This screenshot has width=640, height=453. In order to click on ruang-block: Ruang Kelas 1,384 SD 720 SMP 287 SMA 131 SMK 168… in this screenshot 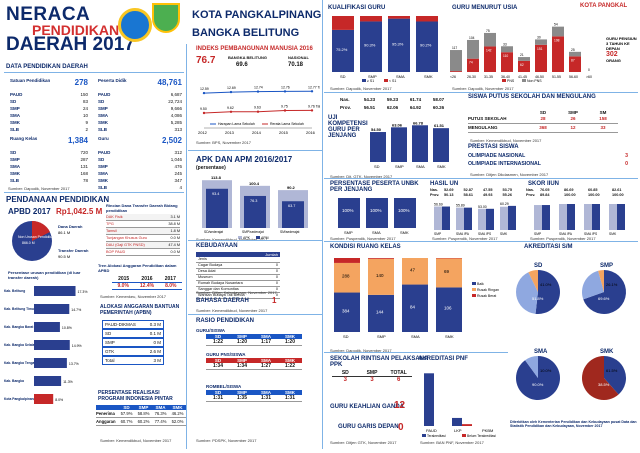, I will do `click(49, 160)`.